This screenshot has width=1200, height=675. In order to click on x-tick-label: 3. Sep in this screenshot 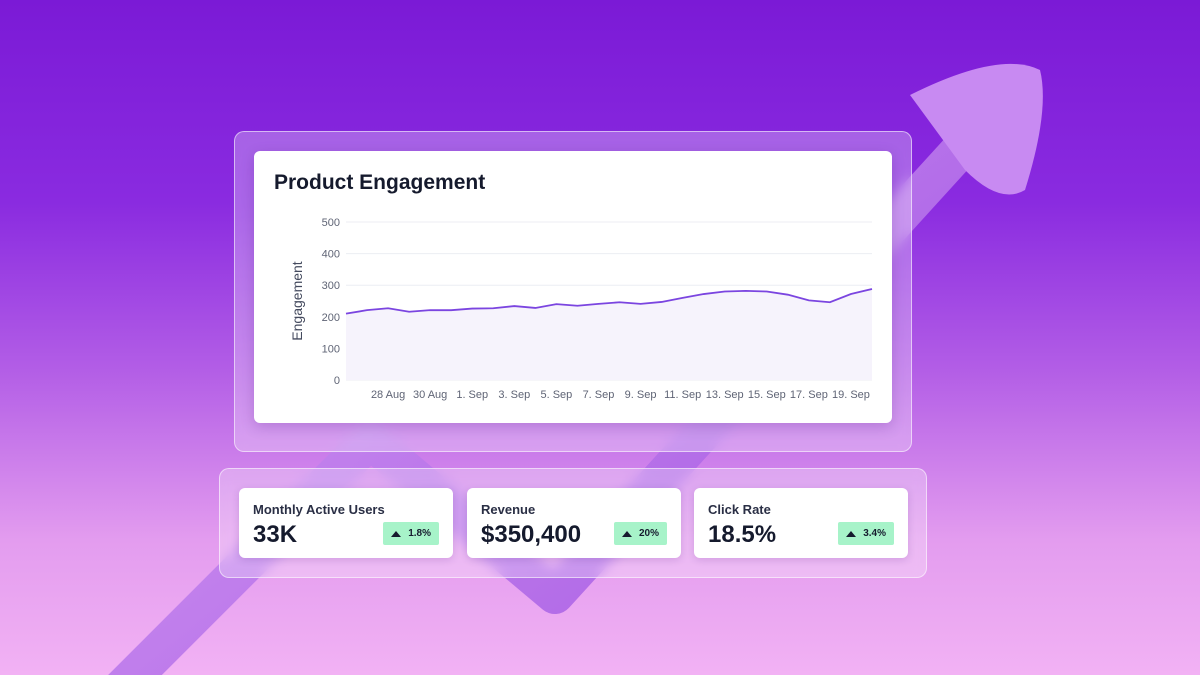, I will do `click(514, 395)`.